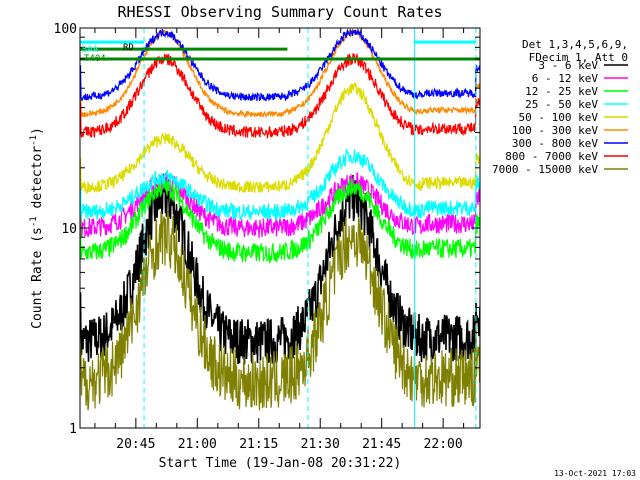 This screenshot has width=640, height=480. What do you see at coordinates (568, 65) in the screenshot?
I see `legend-label: 3 - 6 keV` at bounding box center [568, 65].